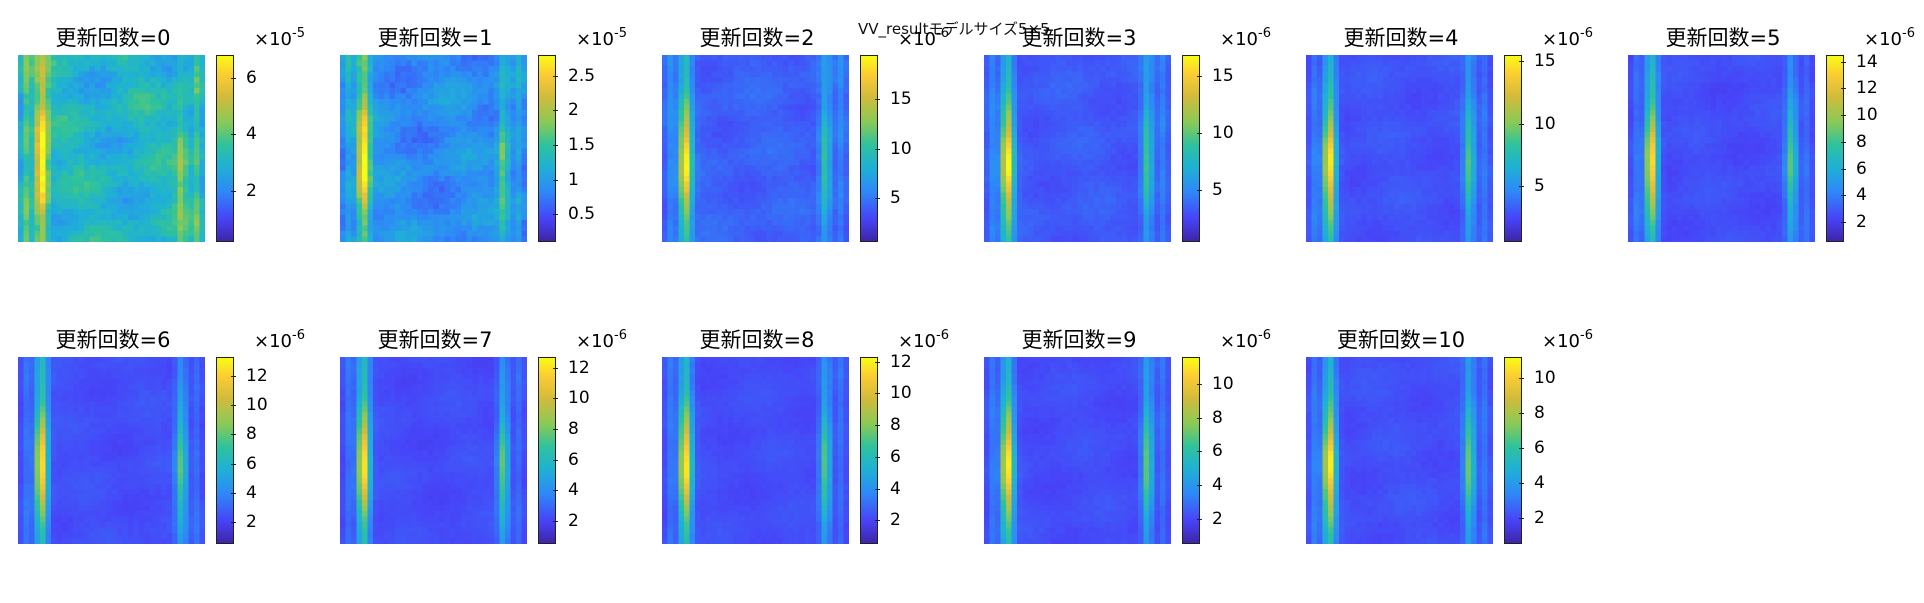  I want to click on colorbar-ticks: 5 10 15, so click(906, 148).